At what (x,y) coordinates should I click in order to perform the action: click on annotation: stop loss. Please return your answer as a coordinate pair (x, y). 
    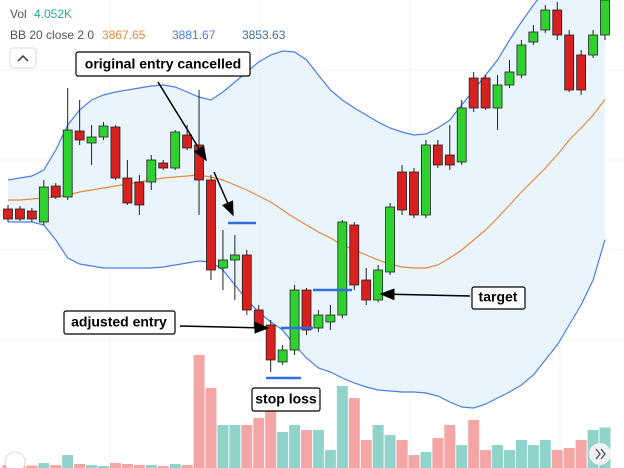
    Looking at the image, I should click on (286, 399).